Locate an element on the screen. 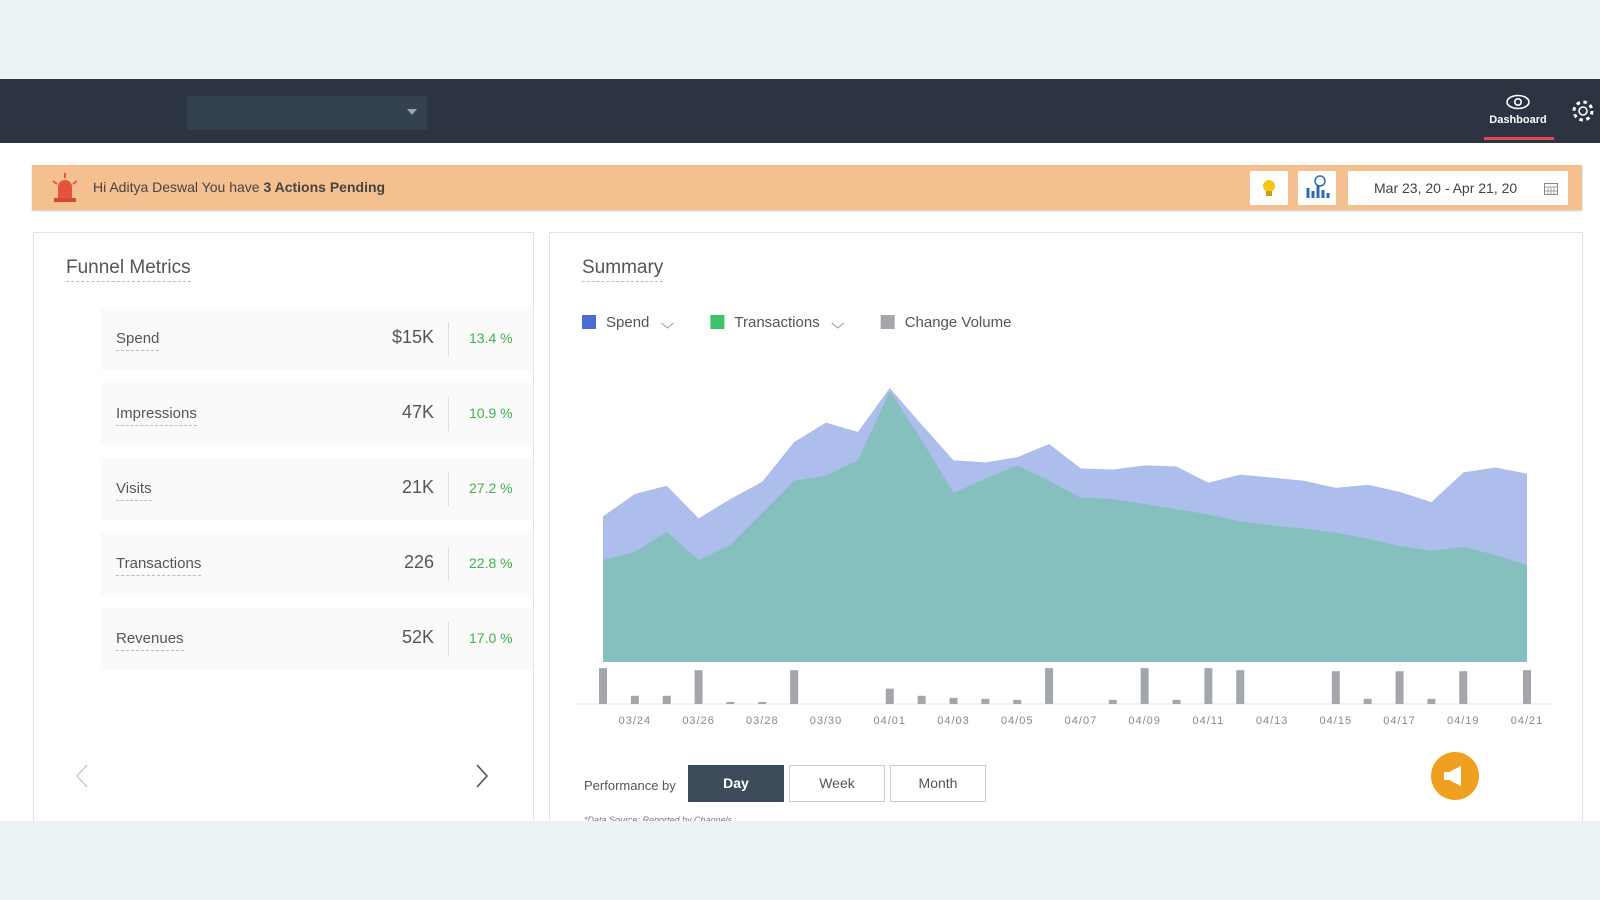 Image resolution: width=1600 pixels, height=900 pixels. x-tick-label: 04/13 is located at coordinates (1272, 721).